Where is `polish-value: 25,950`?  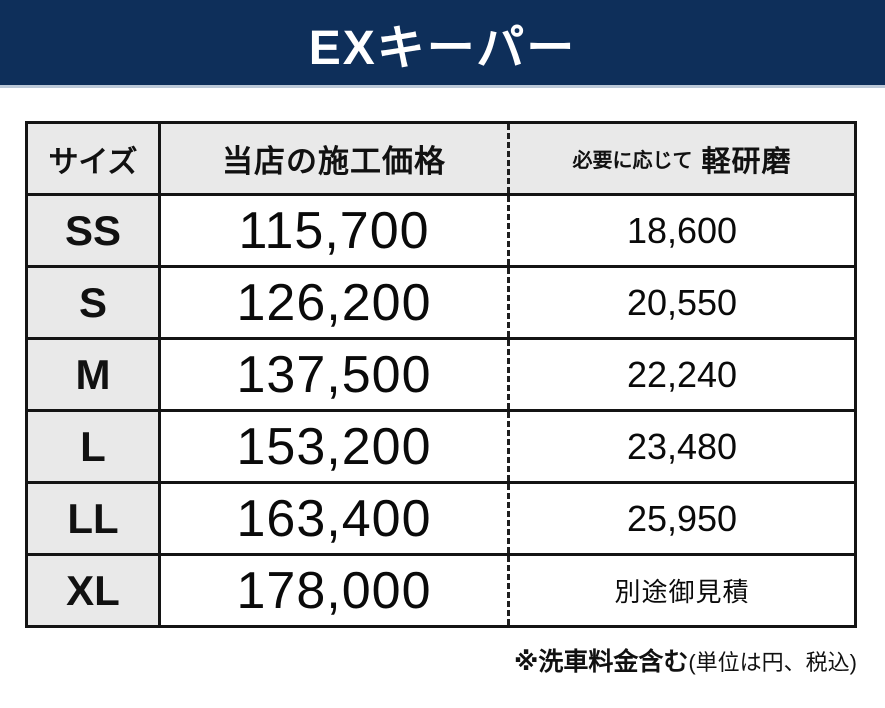
polish-value: 25,950 is located at coordinates (682, 518).